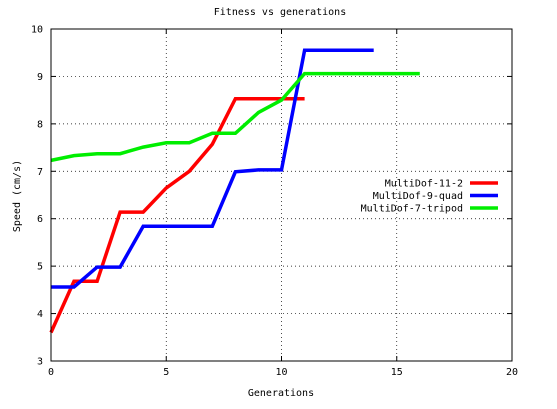 This screenshot has height=409, width=557. What do you see at coordinates (40, 314) in the screenshot?
I see `y-tick-label: 4` at bounding box center [40, 314].